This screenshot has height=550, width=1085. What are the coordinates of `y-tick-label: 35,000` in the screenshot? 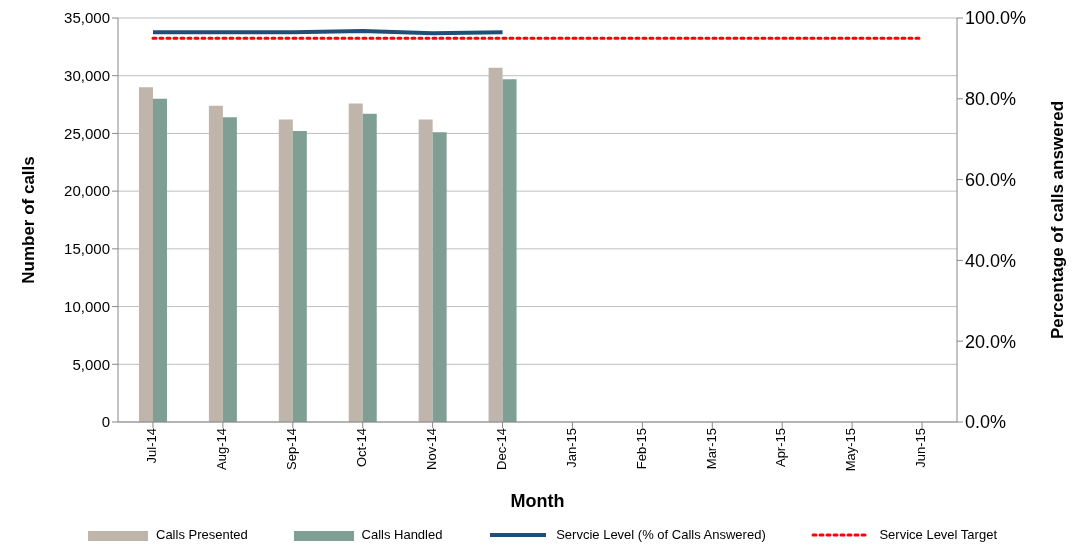 It's located at (87, 18).